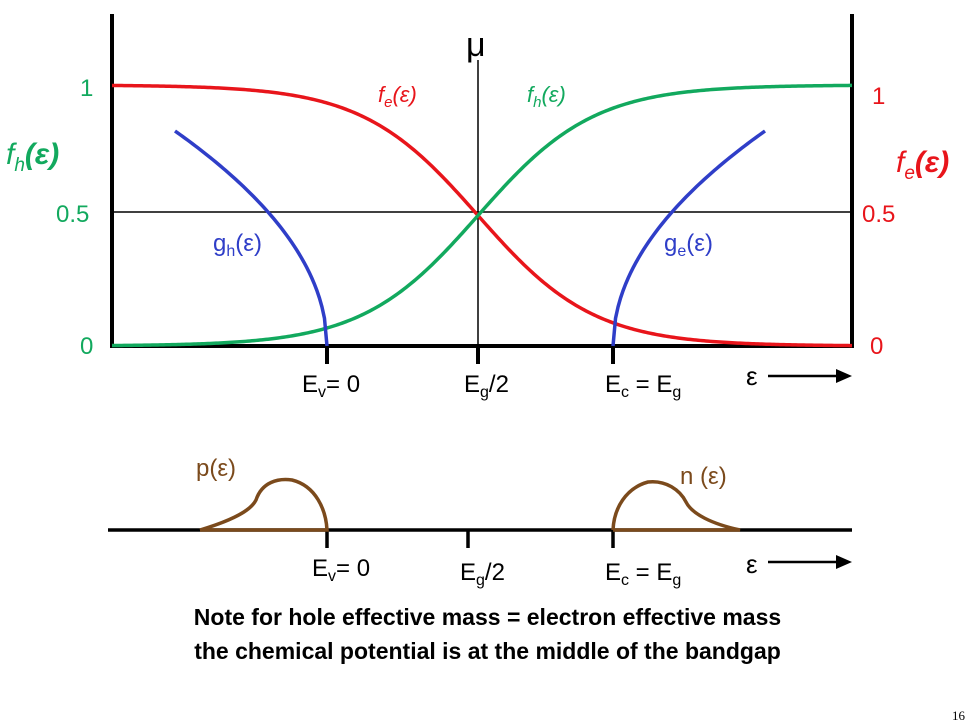  Describe the element at coordinates (643, 574) in the screenshot. I see `bottom-ec-label: Ec = Eg` at that location.